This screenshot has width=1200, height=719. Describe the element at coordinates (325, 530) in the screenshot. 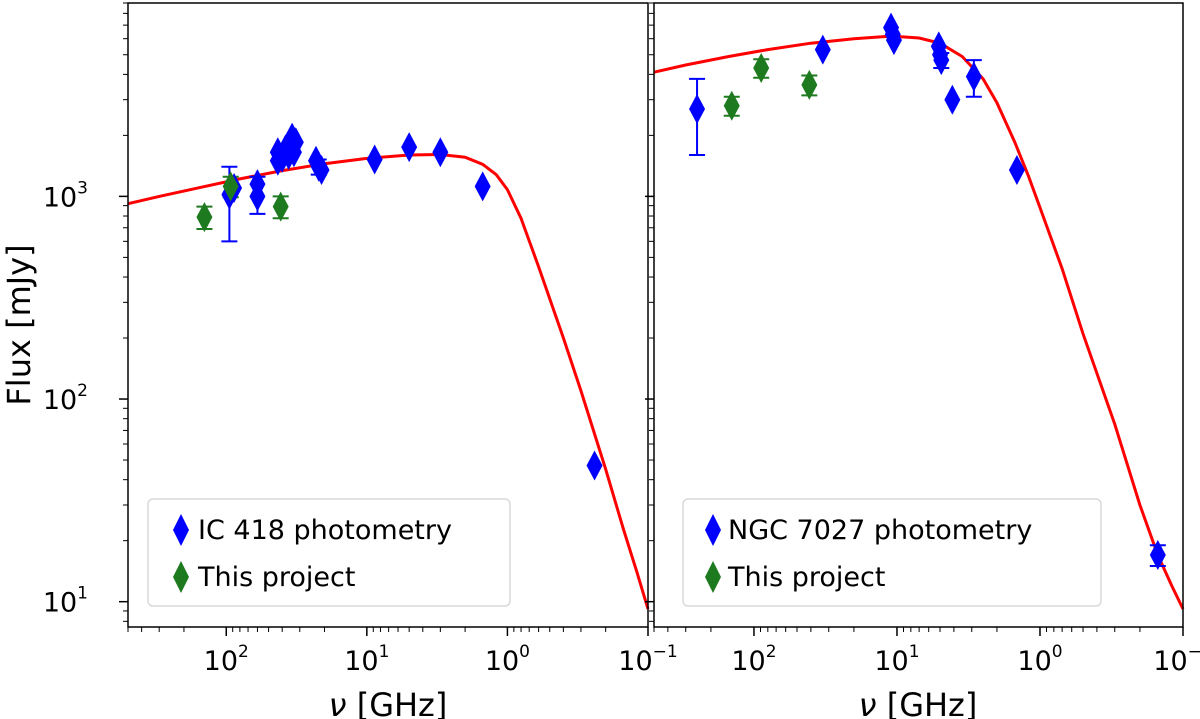

I see `legend-label-photometry: IC 418 photometry` at that location.